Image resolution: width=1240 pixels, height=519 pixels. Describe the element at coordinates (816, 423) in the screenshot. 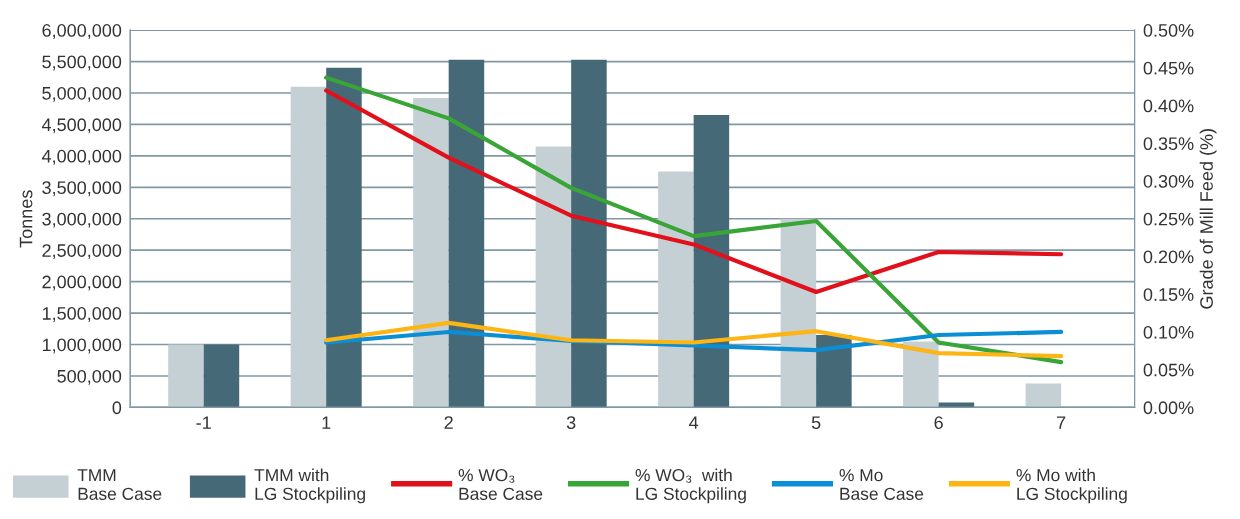

I see `x-tick-label: 5` at that location.